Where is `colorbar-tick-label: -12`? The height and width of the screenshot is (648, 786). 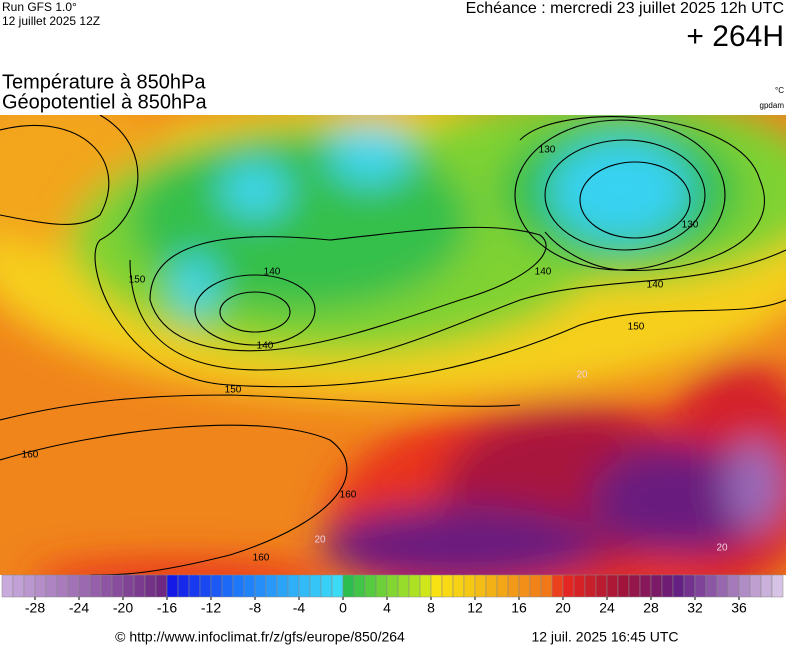 colorbar-tick-label: -12 is located at coordinates (211, 608).